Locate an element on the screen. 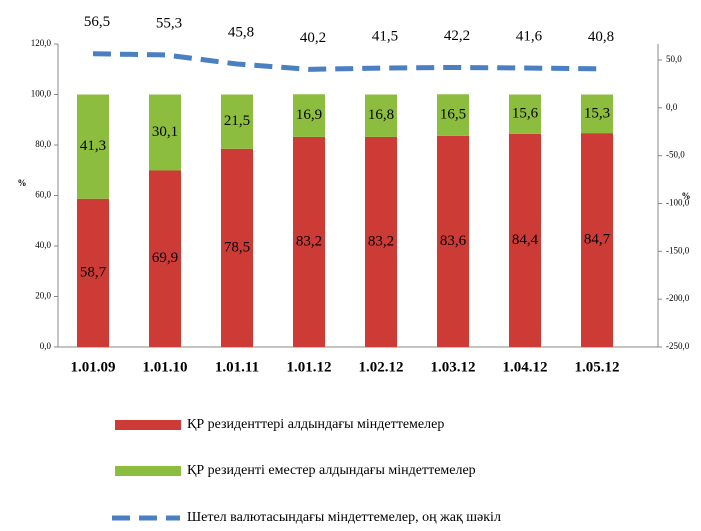 This screenshot has height=531, width=701. data-label: 30,1 is located at coordinates (165, 132).